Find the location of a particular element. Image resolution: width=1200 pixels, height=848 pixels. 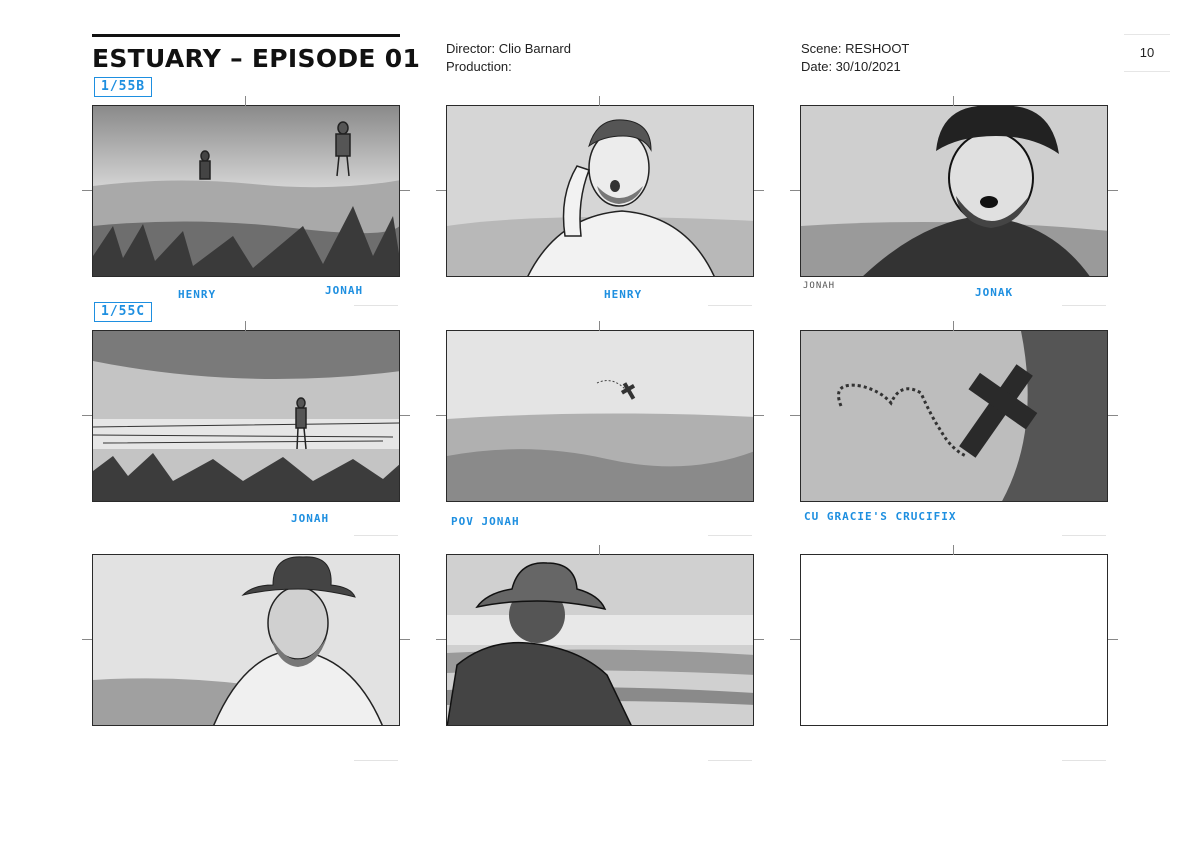

storyboard-panel-9-empty is located at coordinates (954, 640).